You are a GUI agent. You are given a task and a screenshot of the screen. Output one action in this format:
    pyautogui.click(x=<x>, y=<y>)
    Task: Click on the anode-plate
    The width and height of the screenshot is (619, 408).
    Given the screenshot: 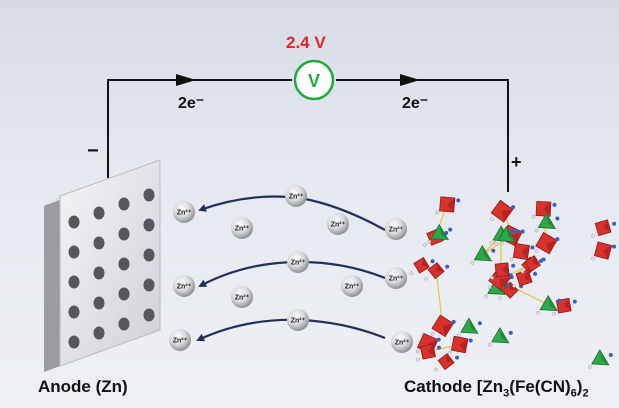 What is the action you would take?
    pyautogui.click(x=102, y=265)
    